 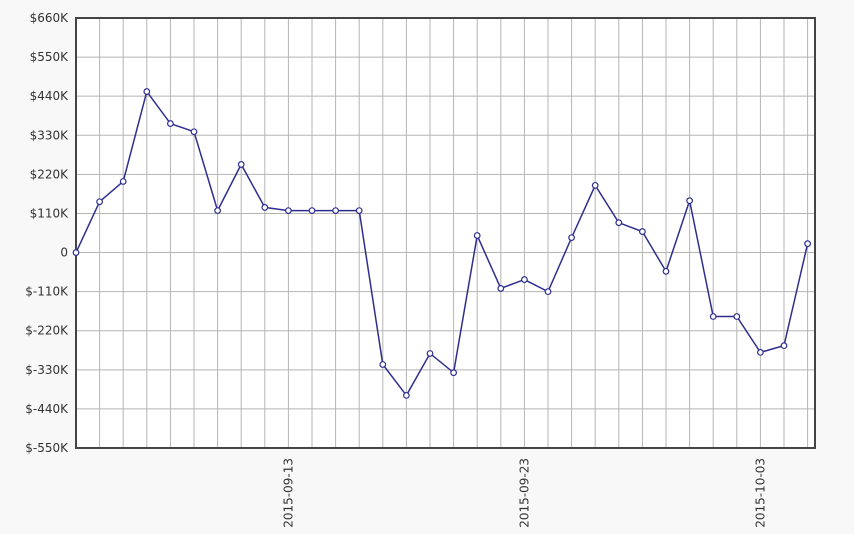 What do you see at coordinates (47, 409) in the screenshot?
I see `y-tick-label: $-440K` at bounding box center [47, 409].